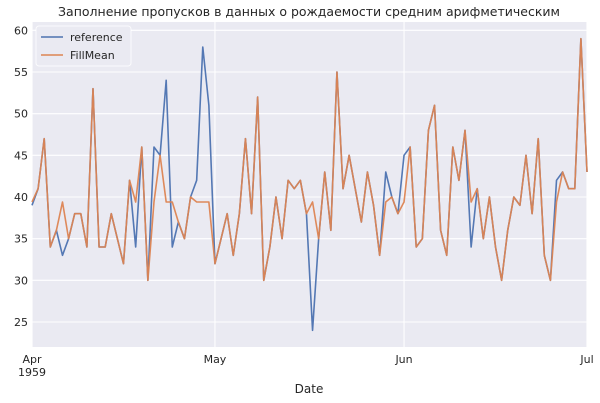 This screenshot has width=600, height=403. What do you see at coordinates (215, 359) in the screenshot?
I see `x-tick-label: May` at bounding box center [215, 359].